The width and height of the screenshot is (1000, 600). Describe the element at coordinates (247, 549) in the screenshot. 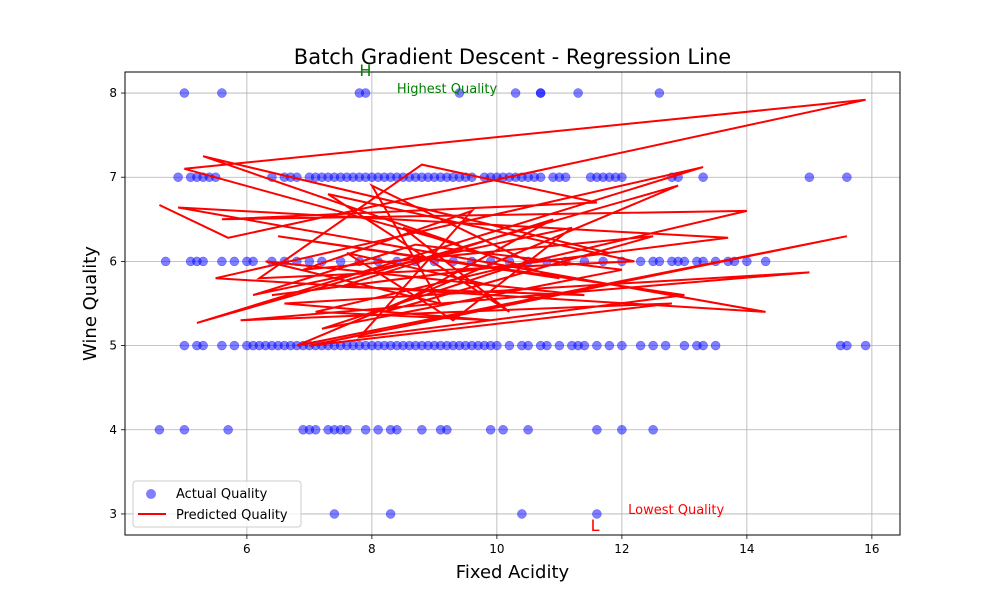

I see `x-tick-label: 6` at that location.